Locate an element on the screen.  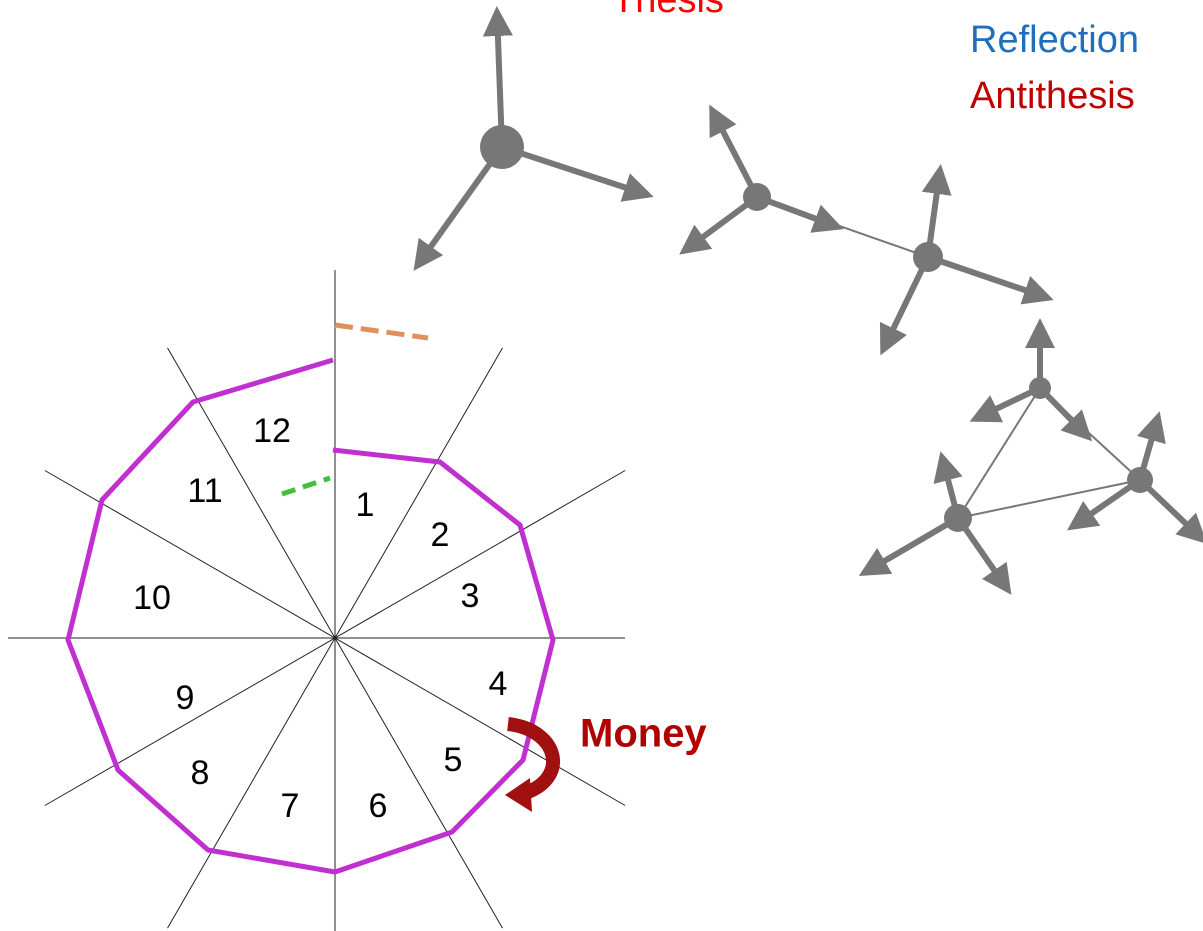
reflection-label: Reflection is located at coordinates (1054, 40).